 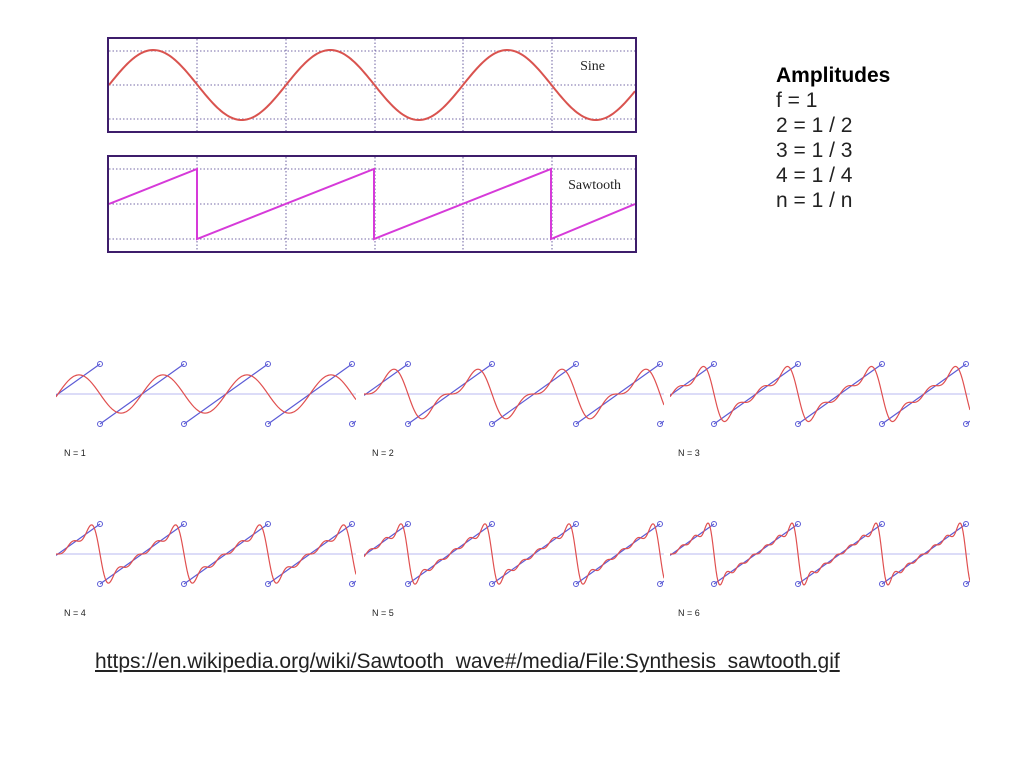 I want to click on harmonic-count-label: N = 4, so click(x=75, y=613).